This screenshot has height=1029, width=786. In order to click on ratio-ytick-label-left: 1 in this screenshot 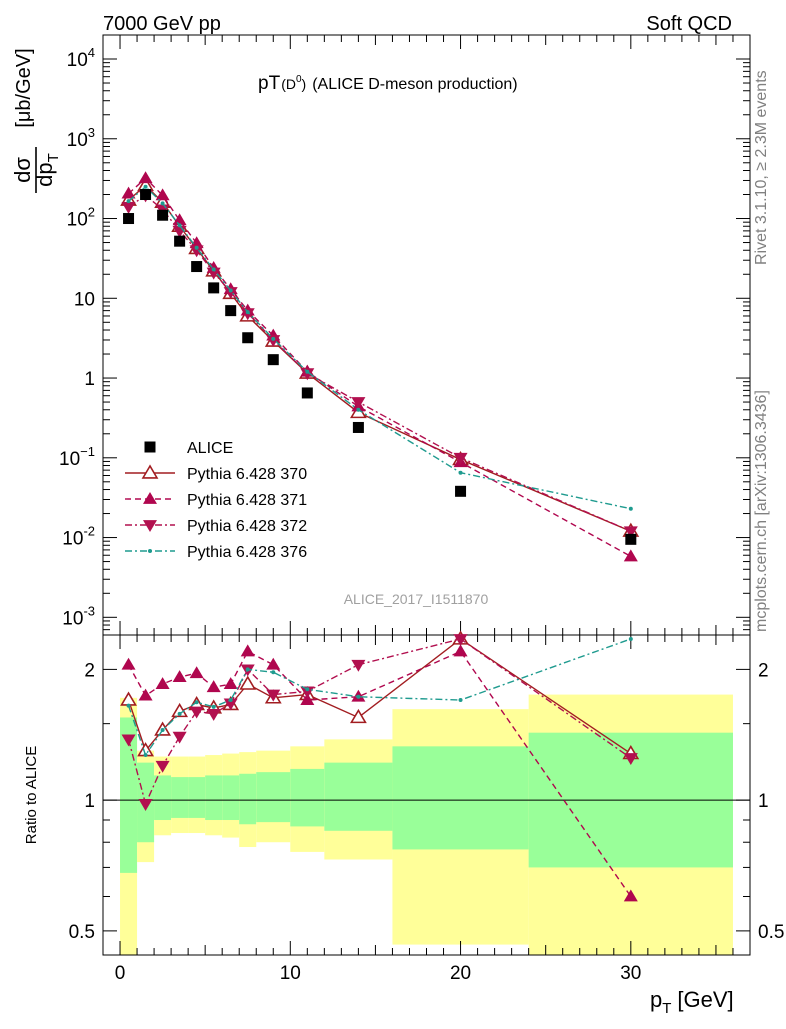, I will do `click(89, 801)`.